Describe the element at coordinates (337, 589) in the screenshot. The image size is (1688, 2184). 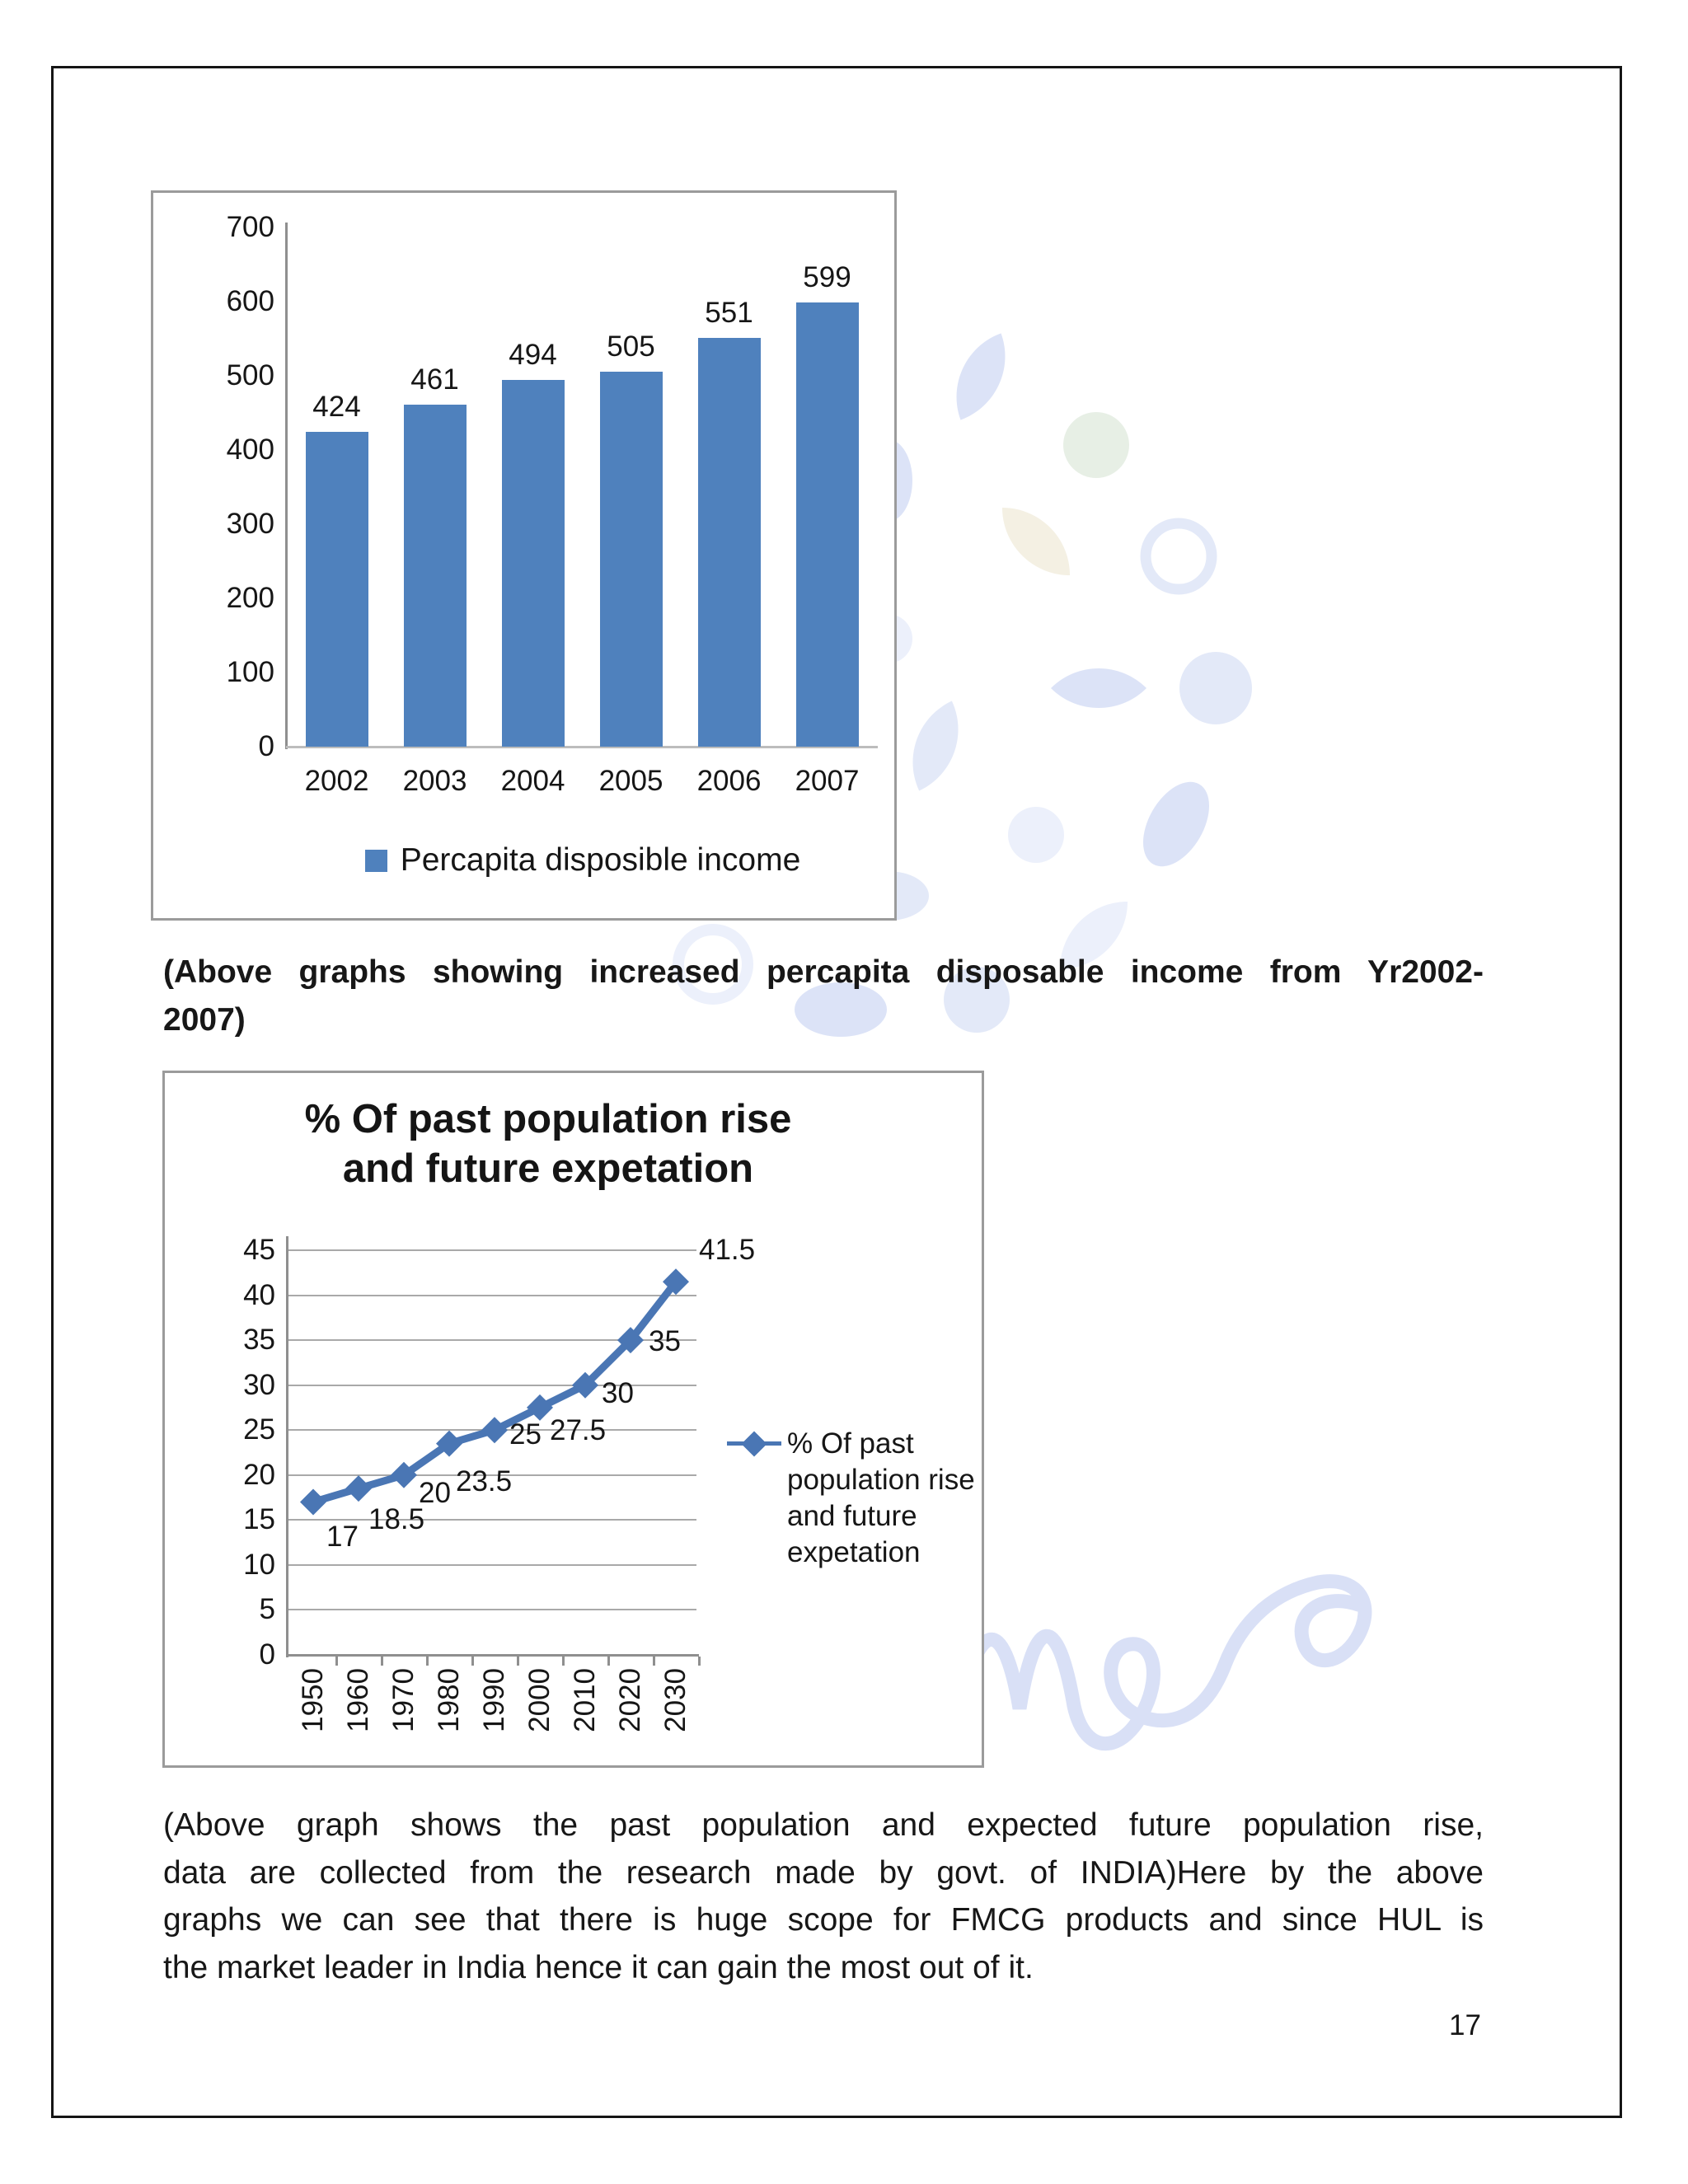
I see `bar-2002` at that location.